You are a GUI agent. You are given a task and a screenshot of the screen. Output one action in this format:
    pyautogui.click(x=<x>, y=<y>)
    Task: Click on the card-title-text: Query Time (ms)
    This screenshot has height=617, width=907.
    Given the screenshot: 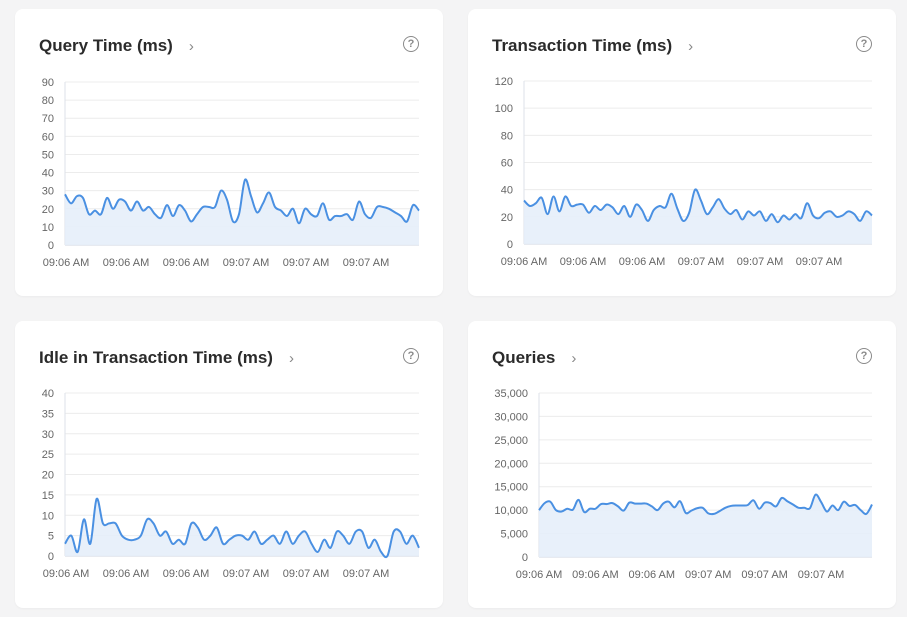 What is the action you would take?
    pyautogui.click(x=106, y=45)
    